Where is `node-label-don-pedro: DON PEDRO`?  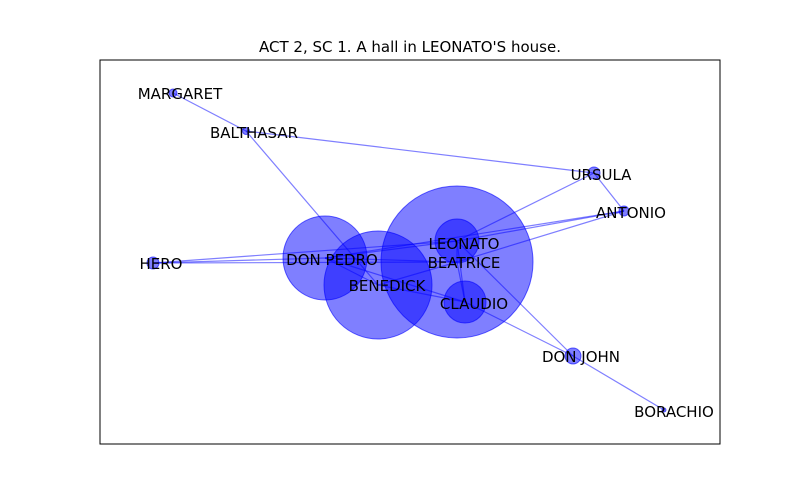 node-label-don-pedro: DON PEDRO is located at coordinates (332, 260).